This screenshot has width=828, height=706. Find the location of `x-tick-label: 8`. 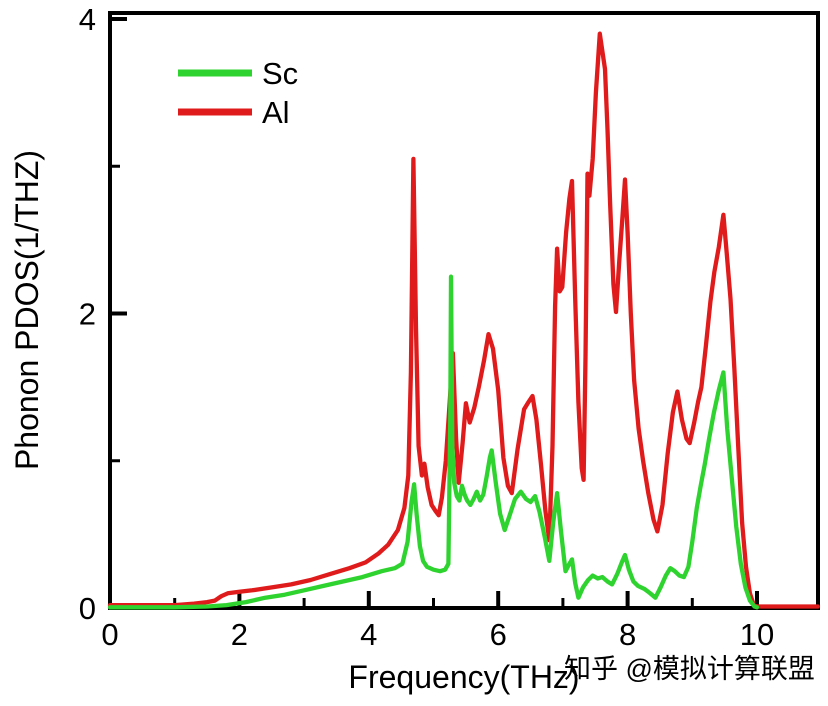

x-tick-label: 8 is located at coordinates (627, 634).